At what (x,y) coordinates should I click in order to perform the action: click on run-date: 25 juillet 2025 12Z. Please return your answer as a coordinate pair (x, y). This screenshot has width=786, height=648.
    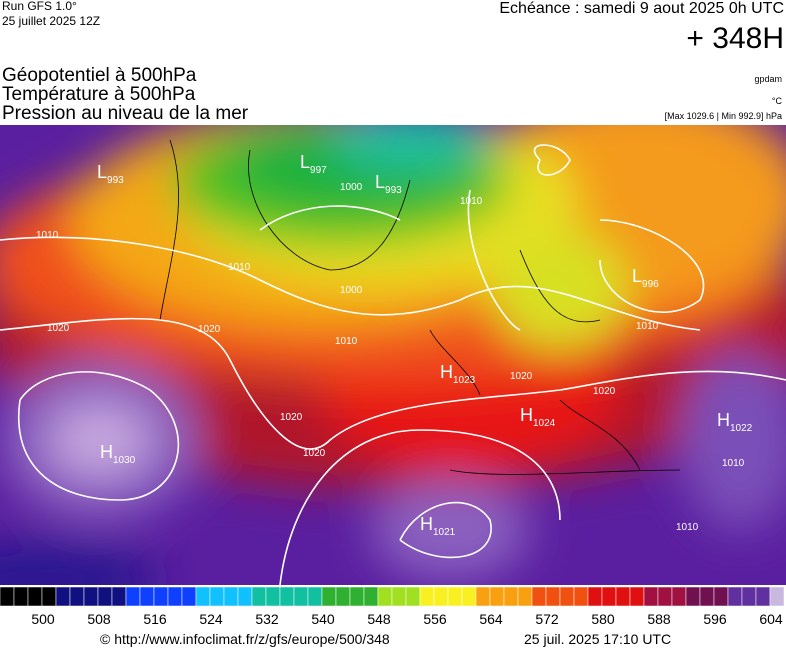
    Looking at the image, I should click on (51, 21).